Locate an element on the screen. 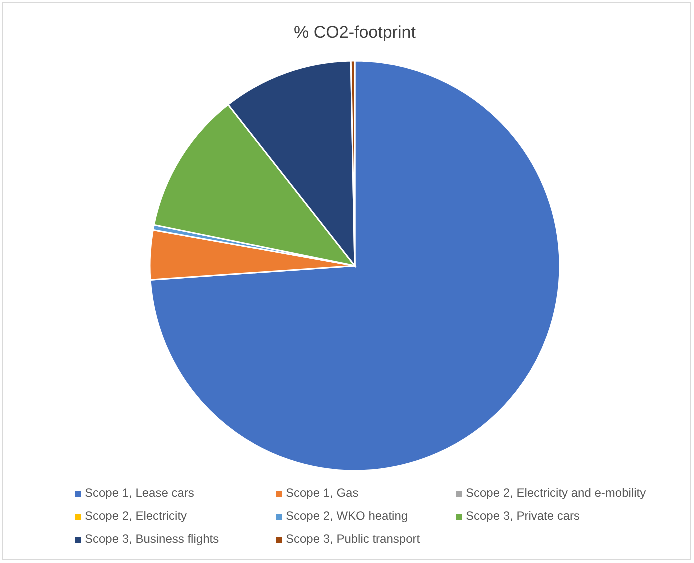 The image size is (694, 563). chart-title: % CO2-footprint is located at coordinates (355, 32).